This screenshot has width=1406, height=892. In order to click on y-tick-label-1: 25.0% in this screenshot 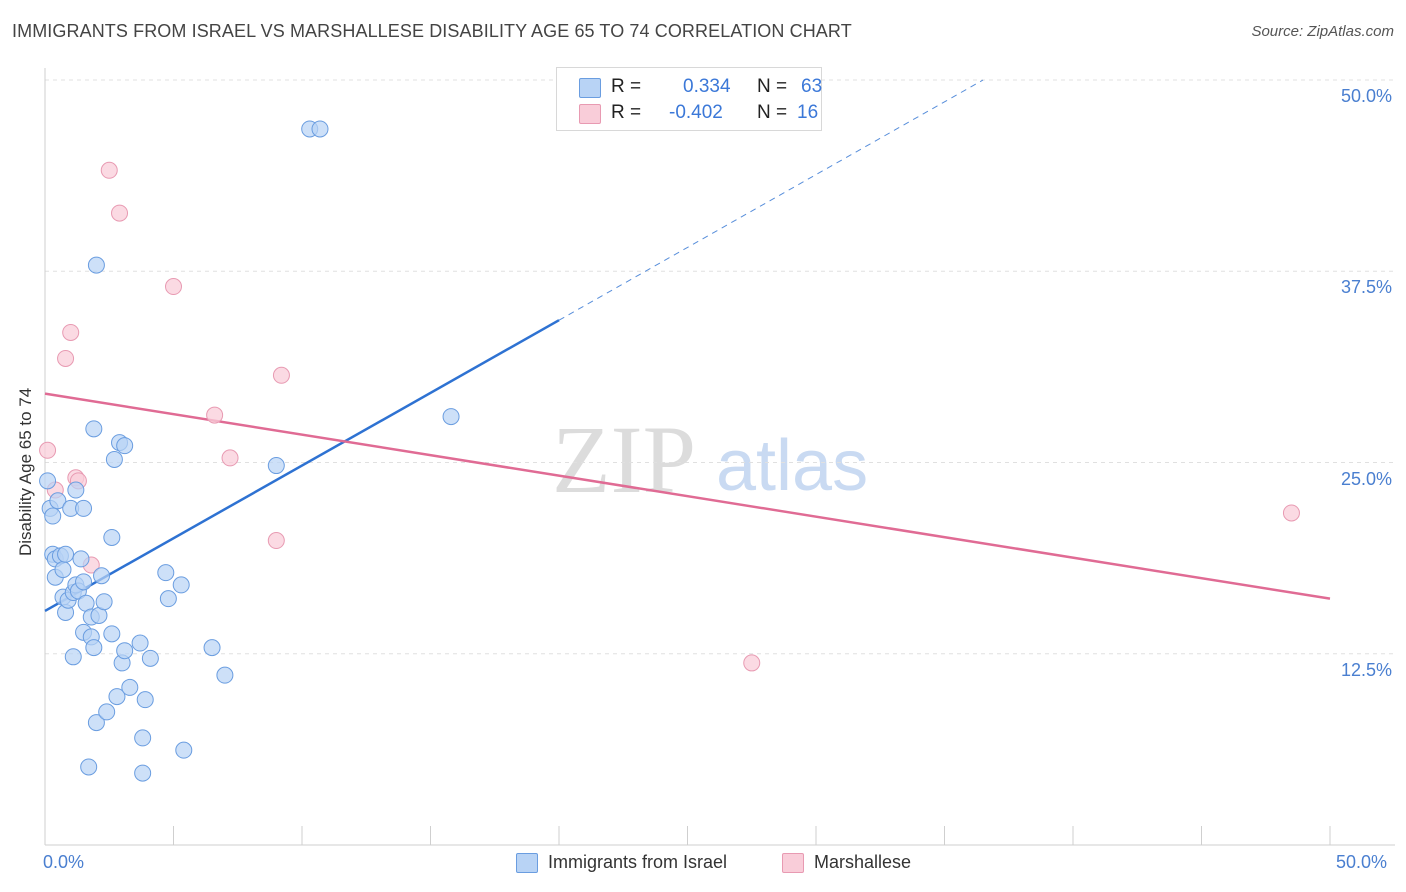, I will do `click(1366, 478)`.